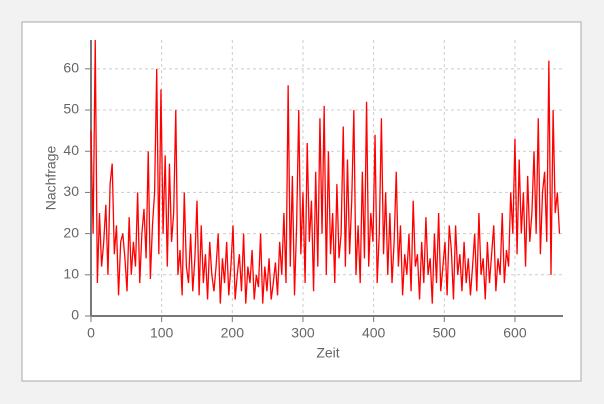 The width and height of the screenshot is (604, 404). Describe the element at coordinates (71, 274) in the screenshot. I see `y-tick-label: 10` at that location.